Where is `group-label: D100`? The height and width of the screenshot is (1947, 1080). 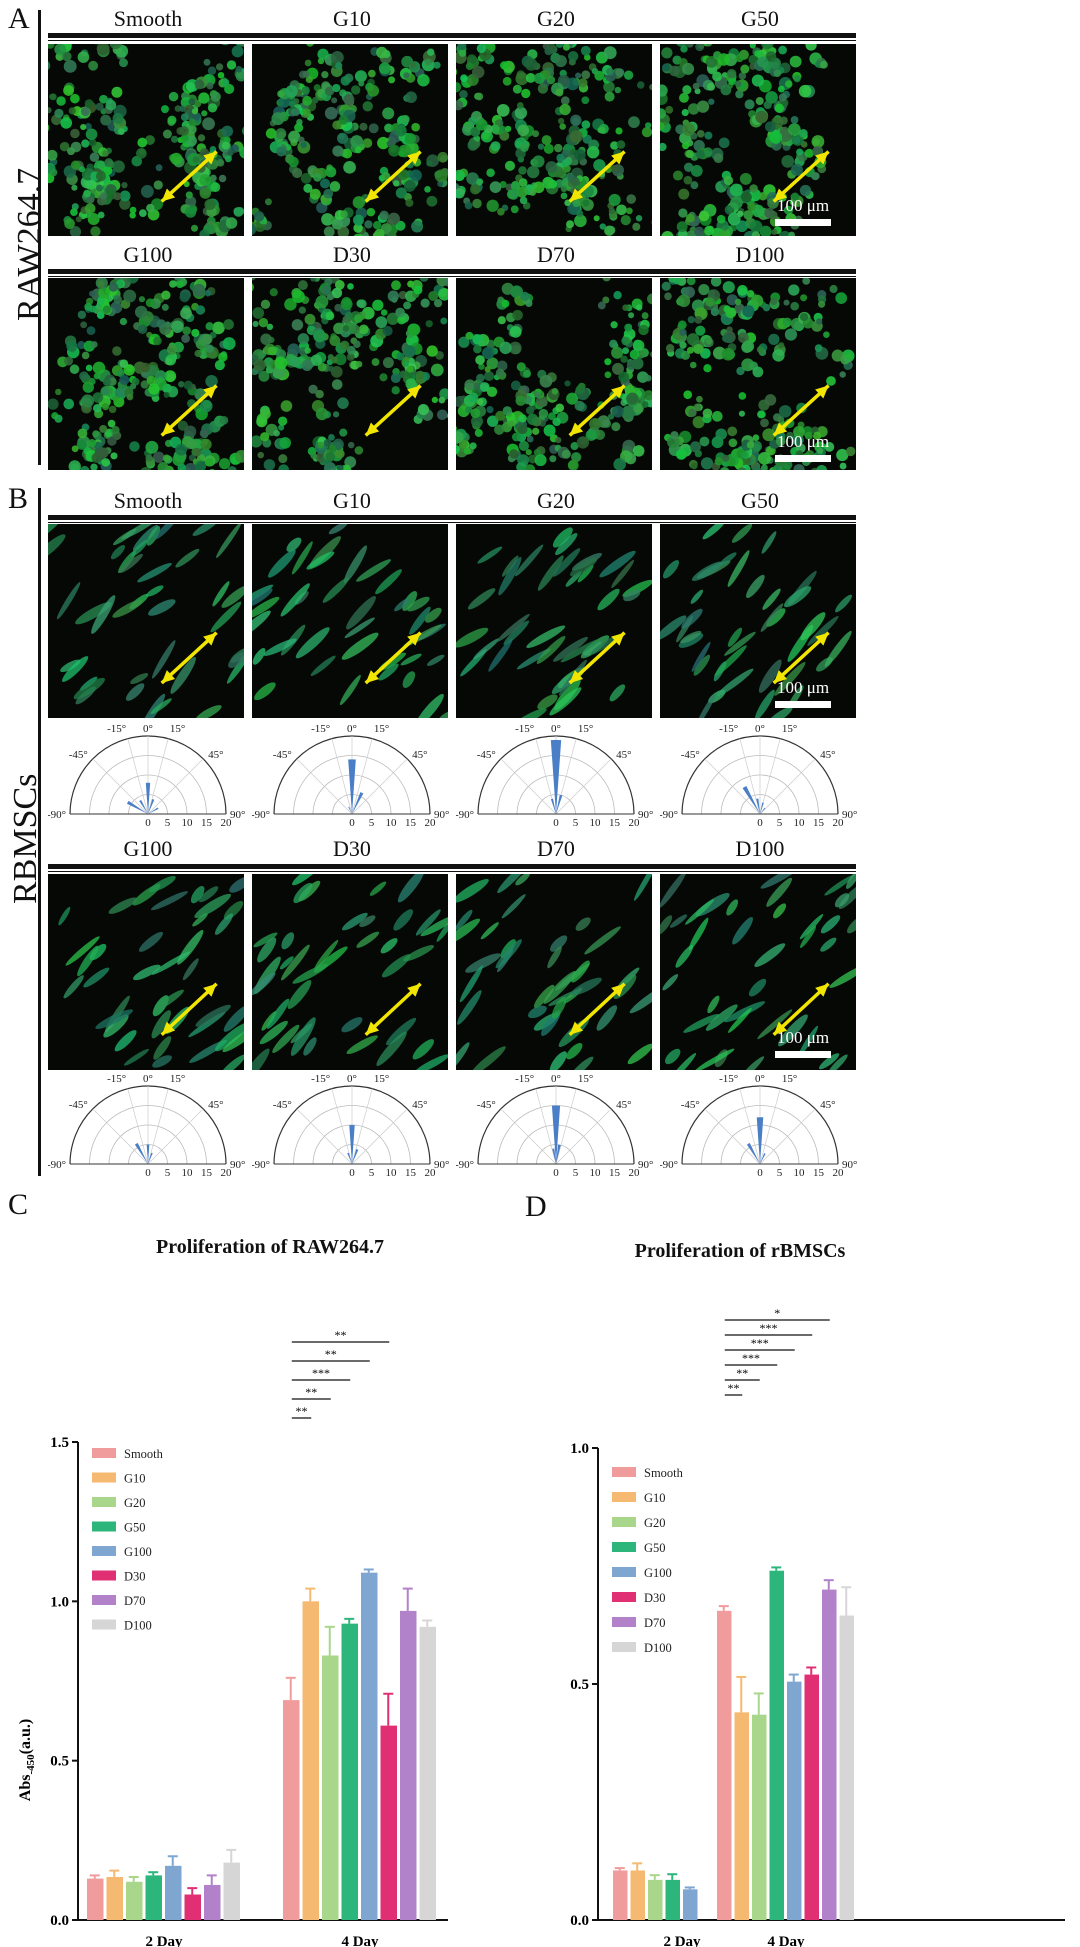 group-label: D100 is located at coordinates (760, 848).